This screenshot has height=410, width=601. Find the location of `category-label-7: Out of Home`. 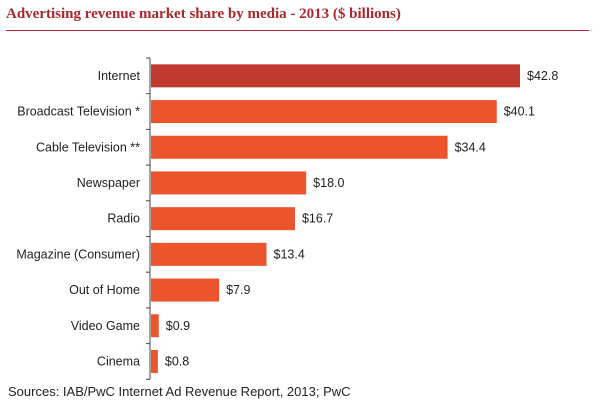

category-label-7: Out of Home is located at coordinates (104, 290).